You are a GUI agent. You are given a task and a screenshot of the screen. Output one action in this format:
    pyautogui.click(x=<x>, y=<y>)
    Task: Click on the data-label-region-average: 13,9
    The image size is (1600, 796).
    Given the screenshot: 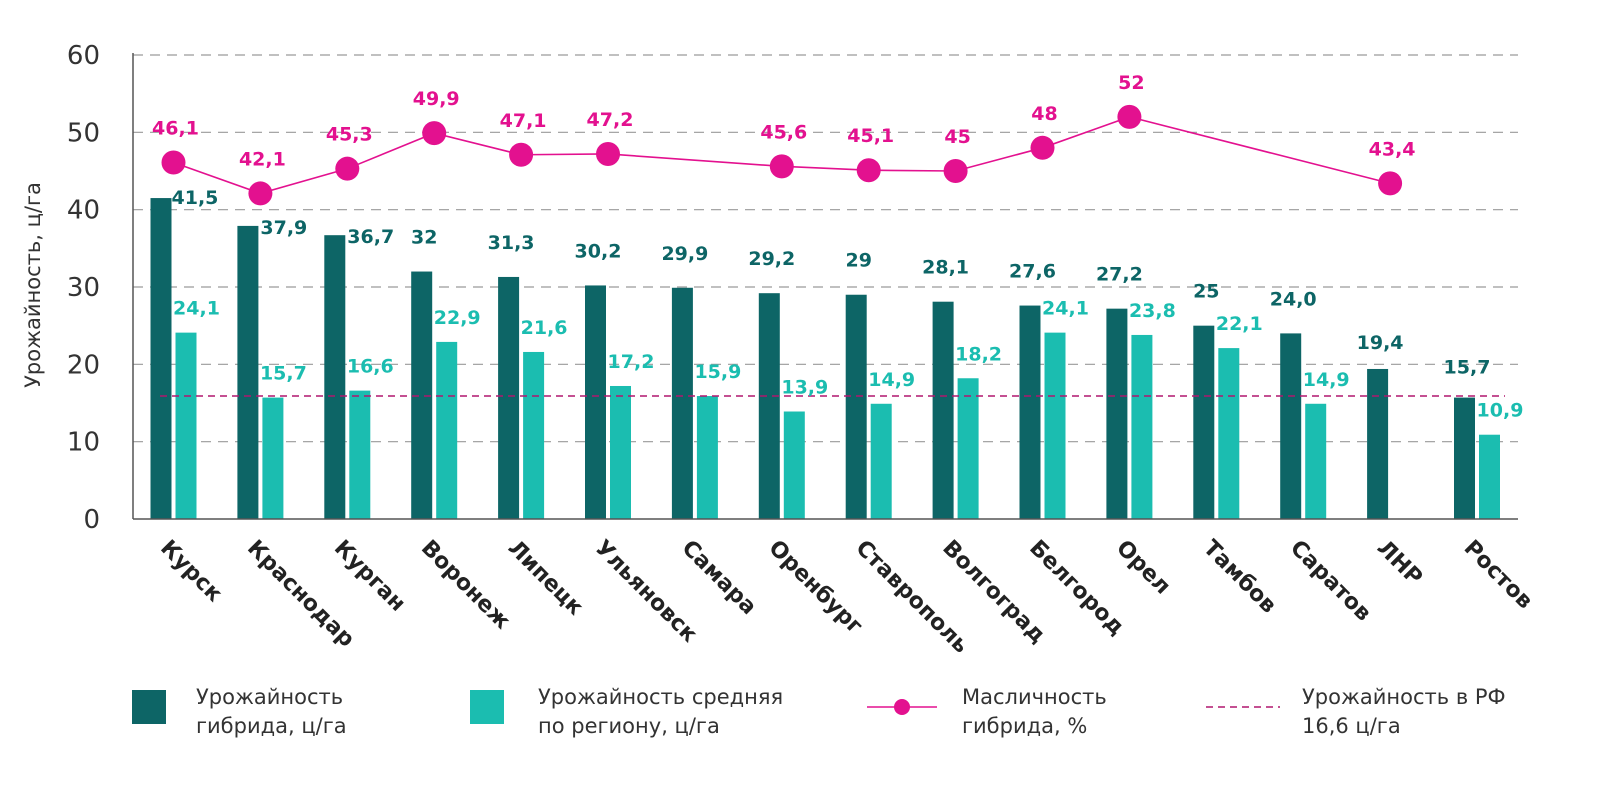 What is the action you would take?
    pyautogui.click(x=804, y=388)
    